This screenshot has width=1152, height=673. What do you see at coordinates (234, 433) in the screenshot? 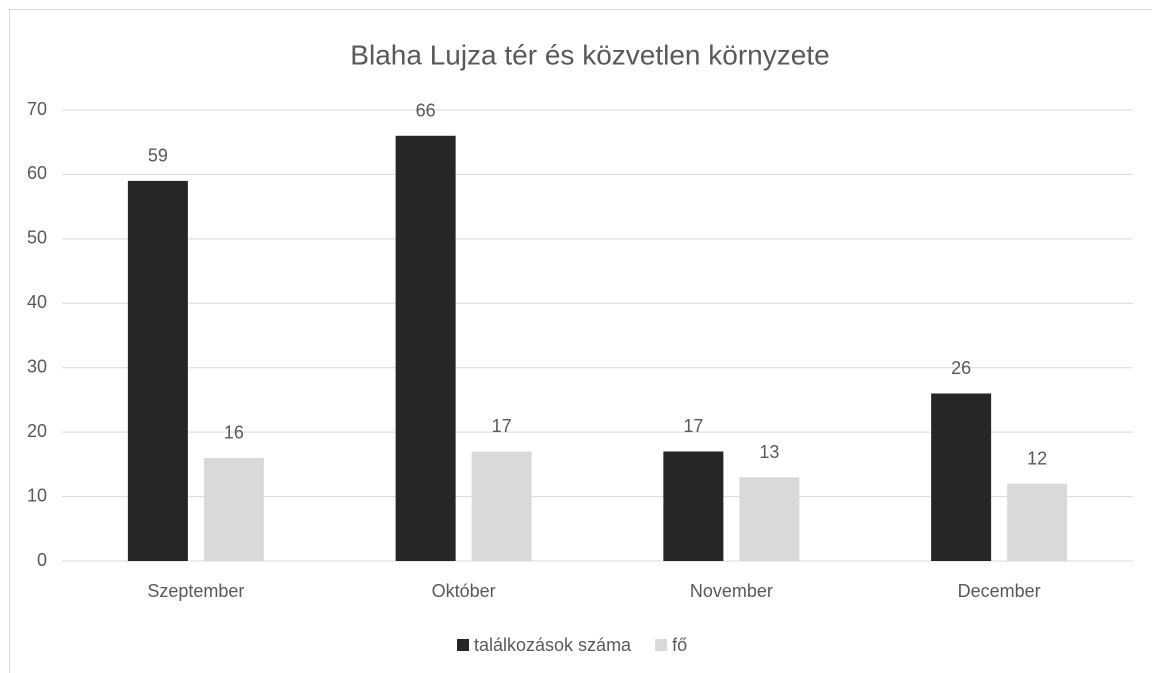
I see `data-label: 16` at bounding box center [234, 433].